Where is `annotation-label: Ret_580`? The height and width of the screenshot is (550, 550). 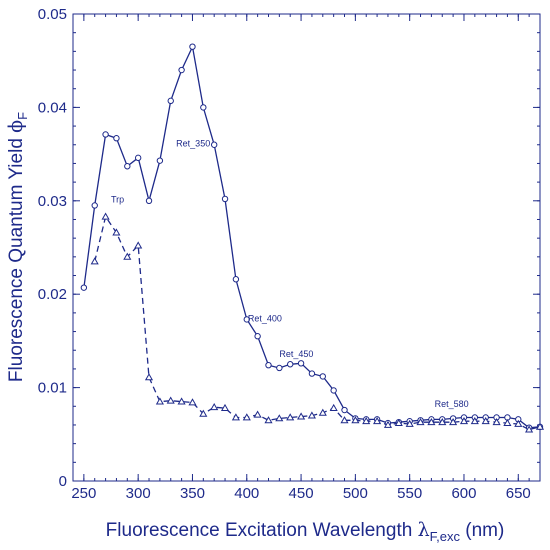
annotation-label: Ret_580 is located at coordinates (452, 404).